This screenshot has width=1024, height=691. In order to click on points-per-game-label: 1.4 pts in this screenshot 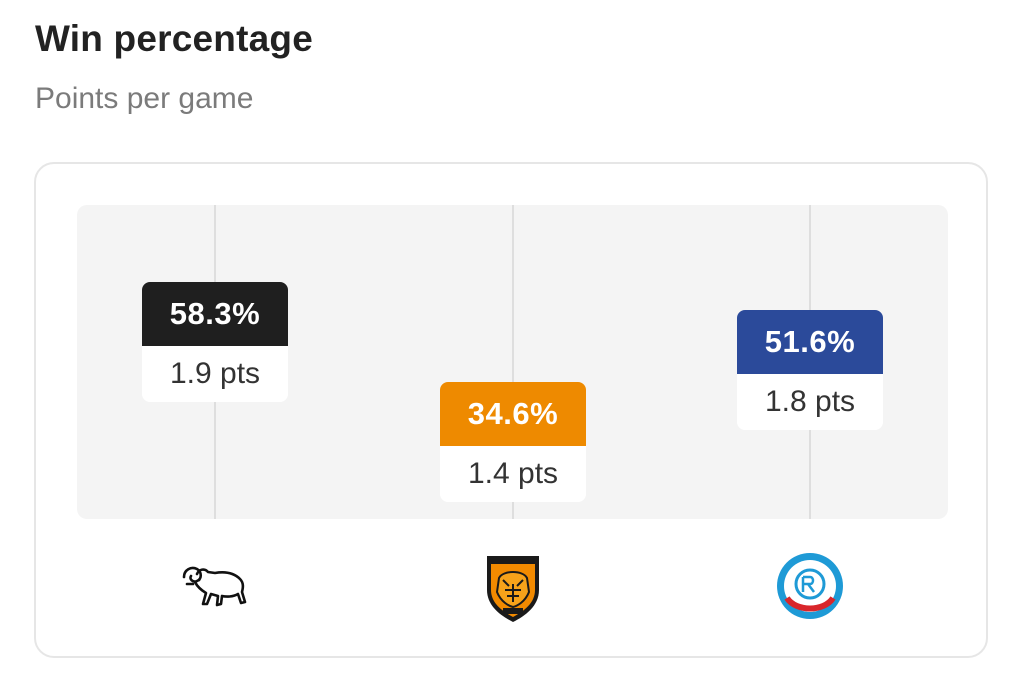, I will do `click(513, 473)`.